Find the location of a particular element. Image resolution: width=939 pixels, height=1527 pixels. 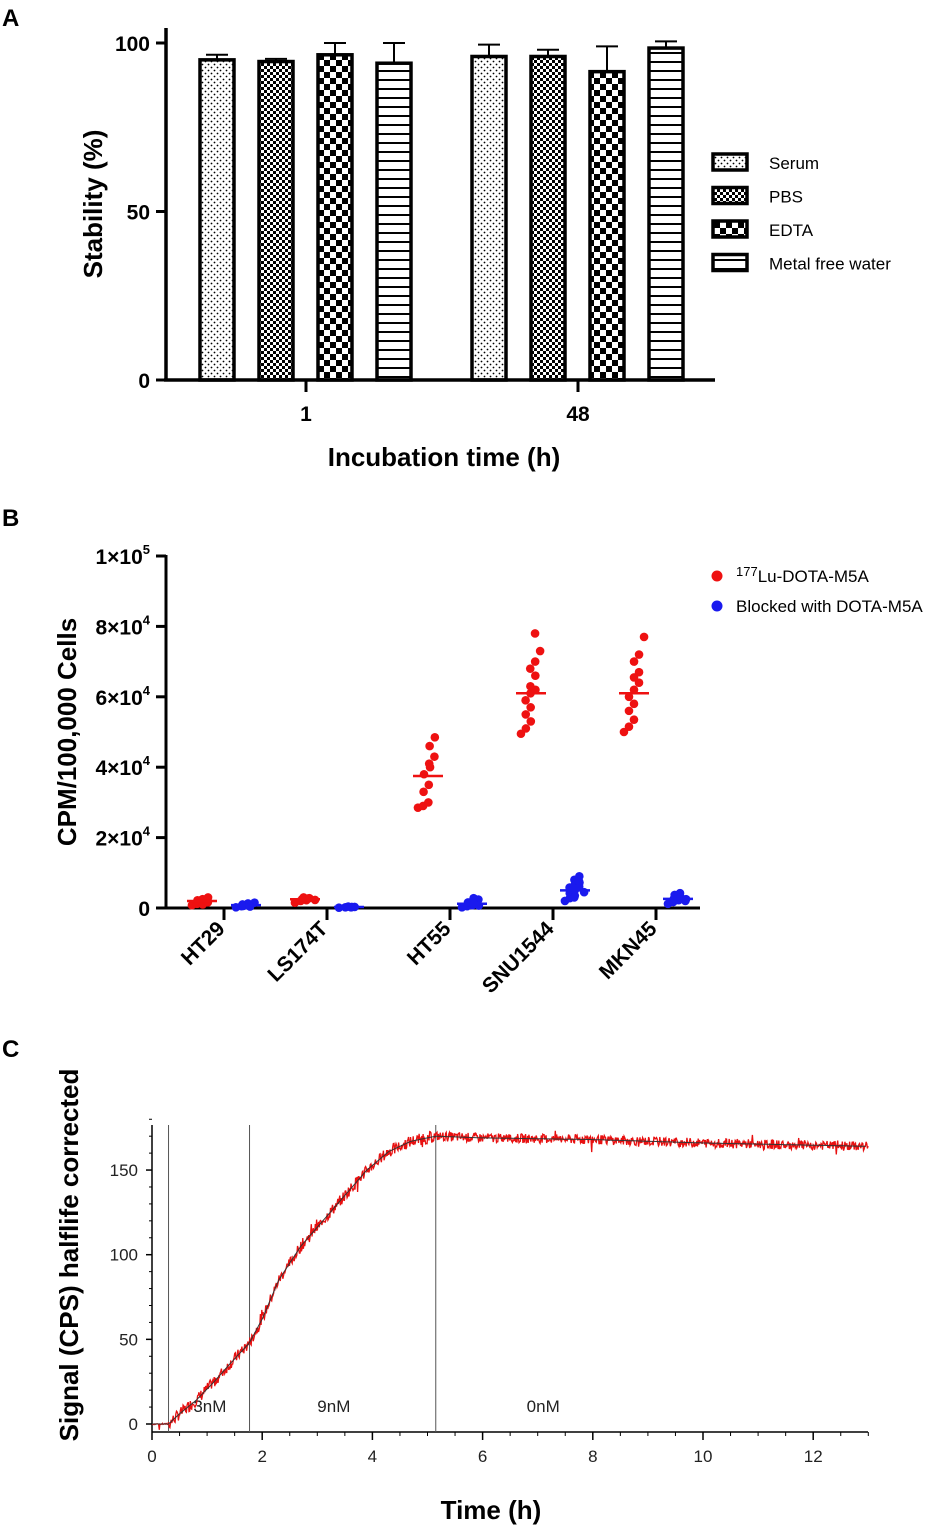

panel-c-x-ticks: 0 2 4 6 8 10 12 is located at coordinates (508, 1449).